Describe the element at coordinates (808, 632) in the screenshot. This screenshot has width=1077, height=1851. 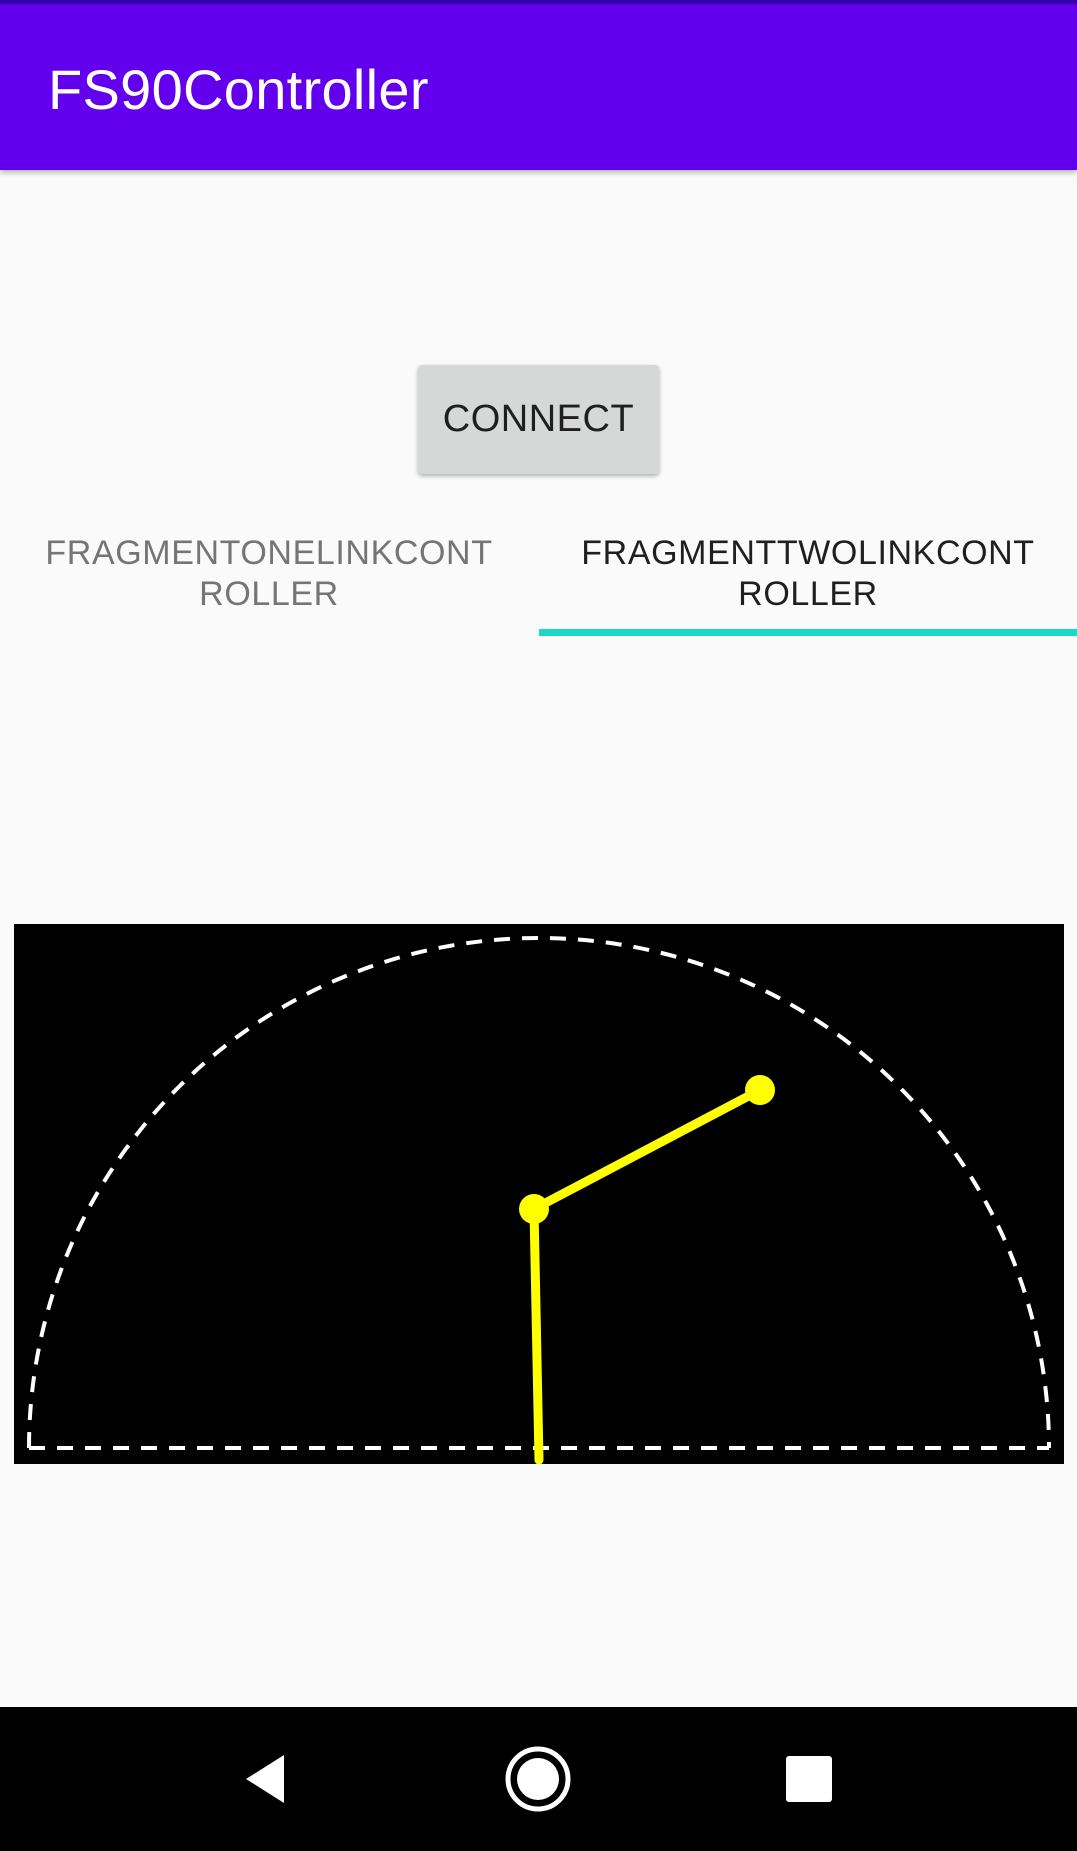
I see `tab-selected-indicator` at that location.